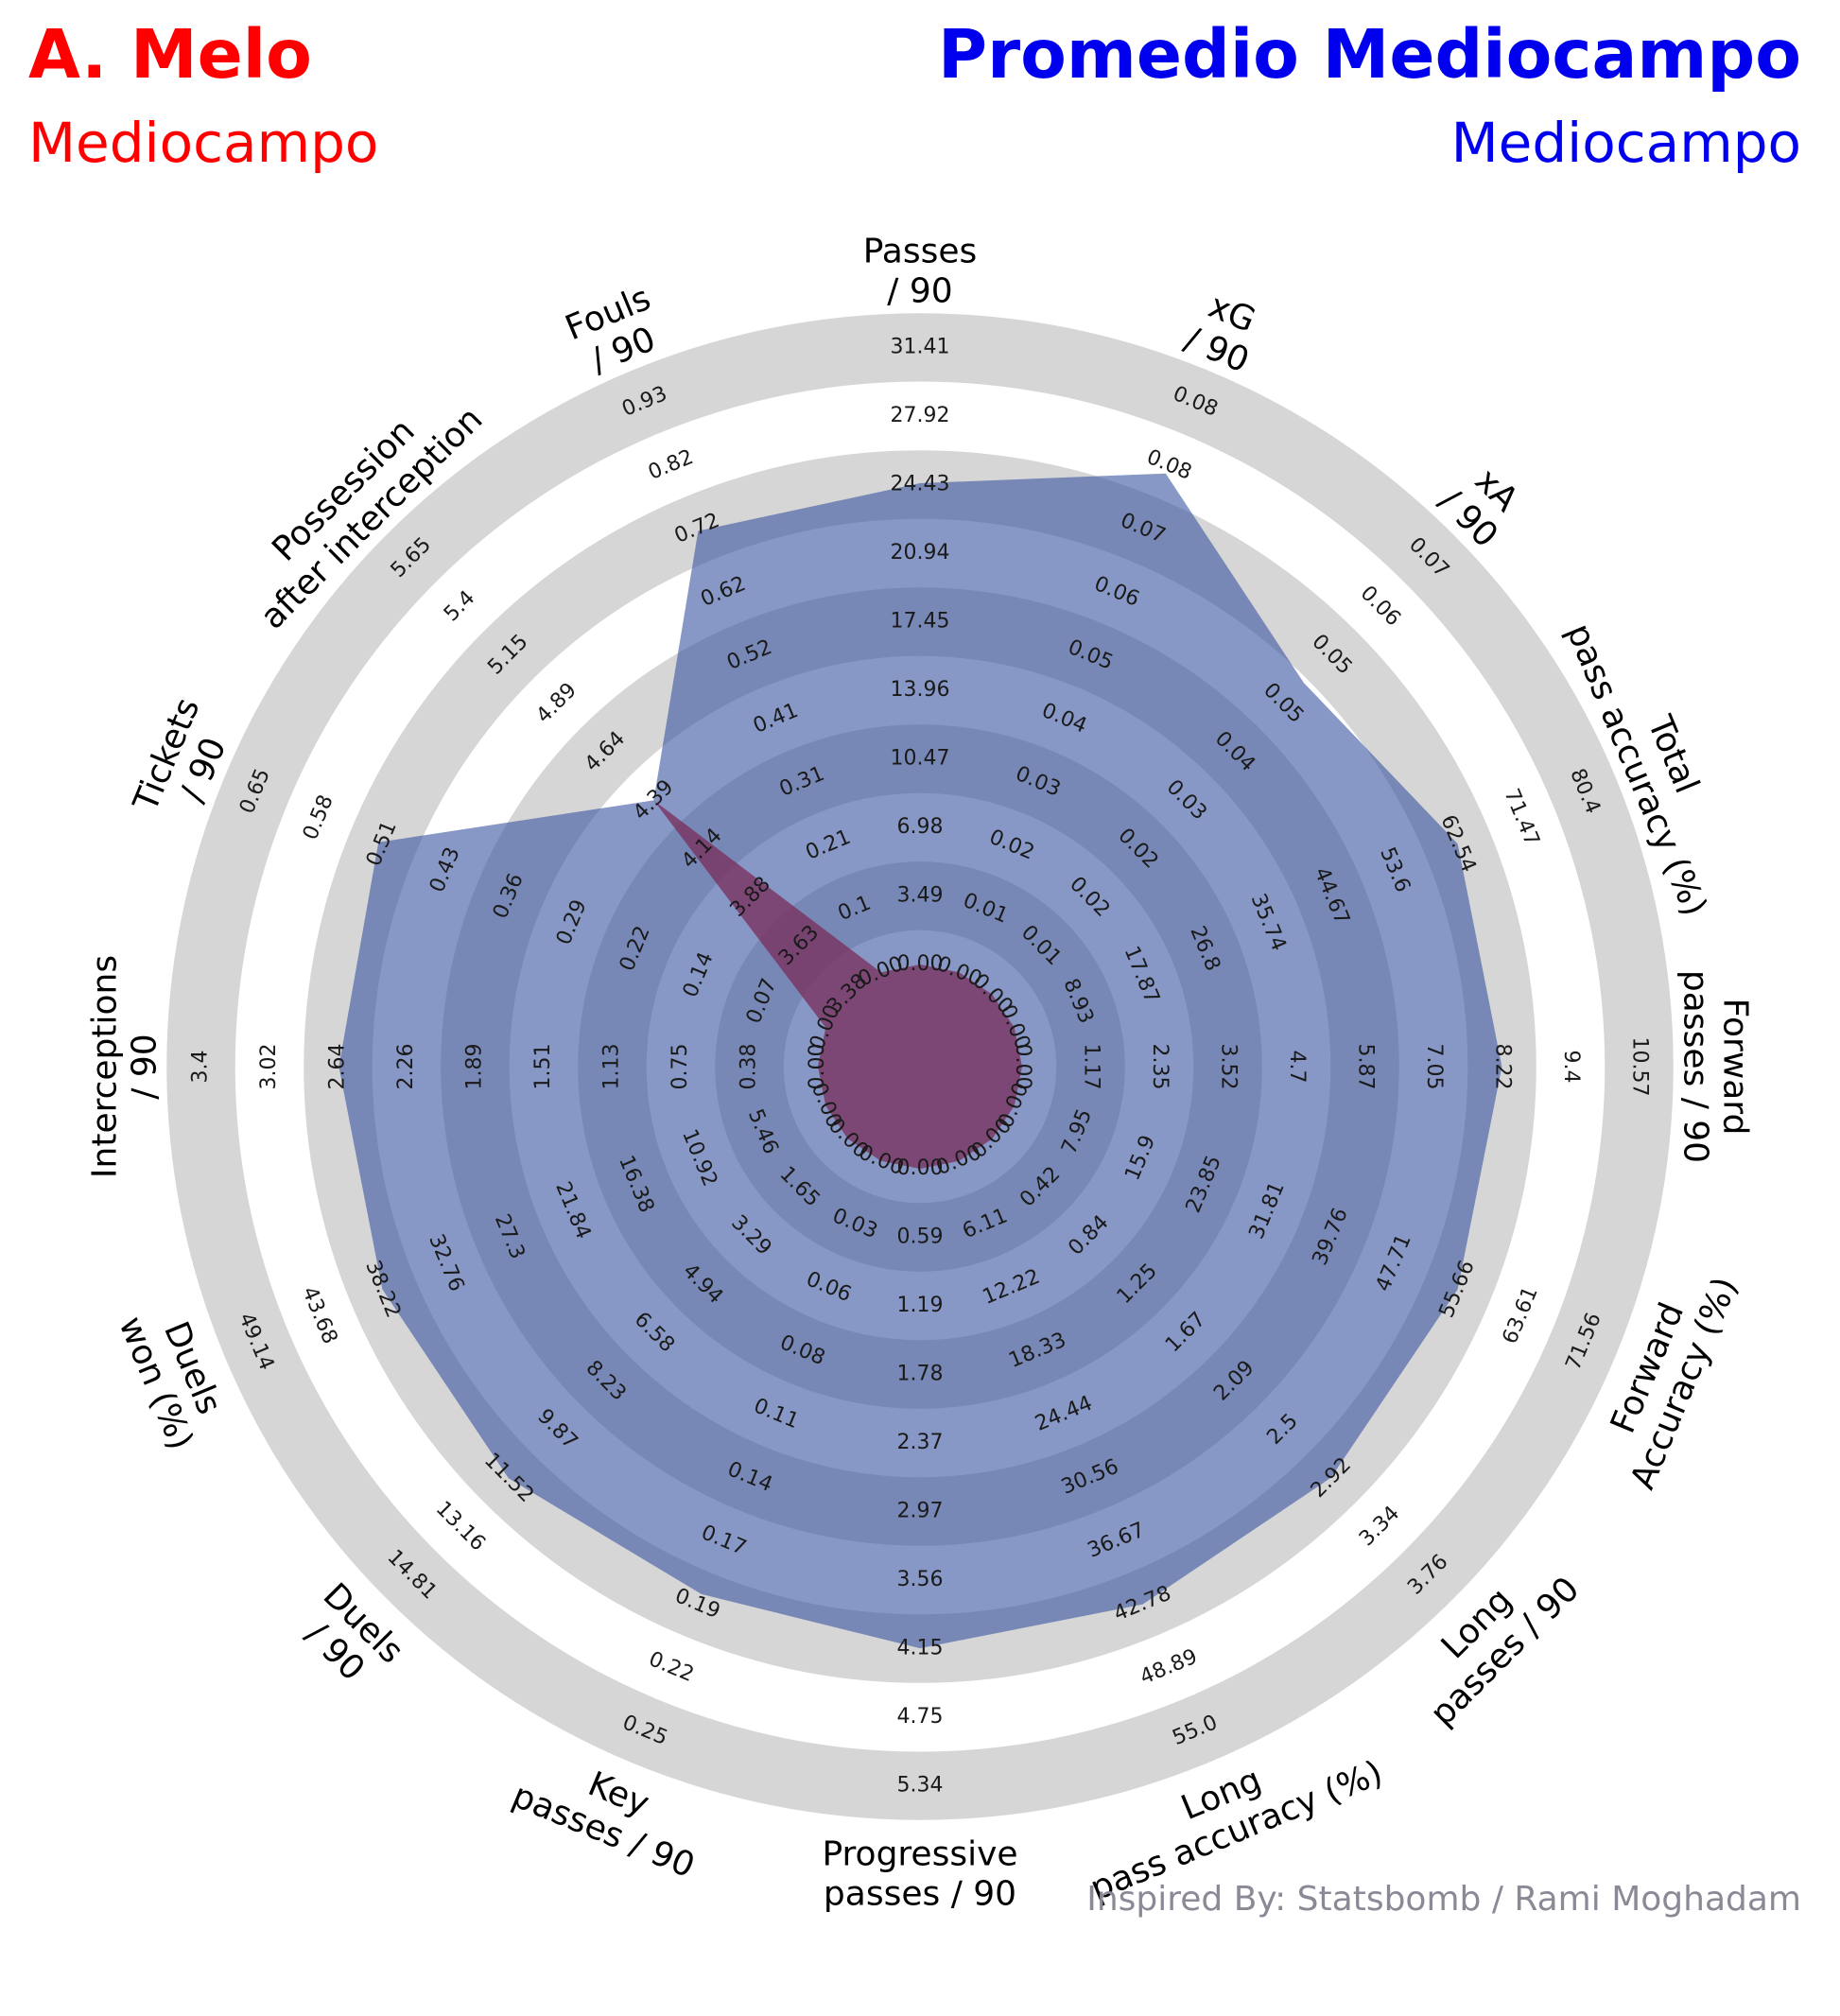 Image resolution: width=1840 pixels, height=2016 pixels. What do you see at coordinates (475, 1067) in the screenshot?
I see `tick-label: 1.89` at bounding box center [475, 1067].